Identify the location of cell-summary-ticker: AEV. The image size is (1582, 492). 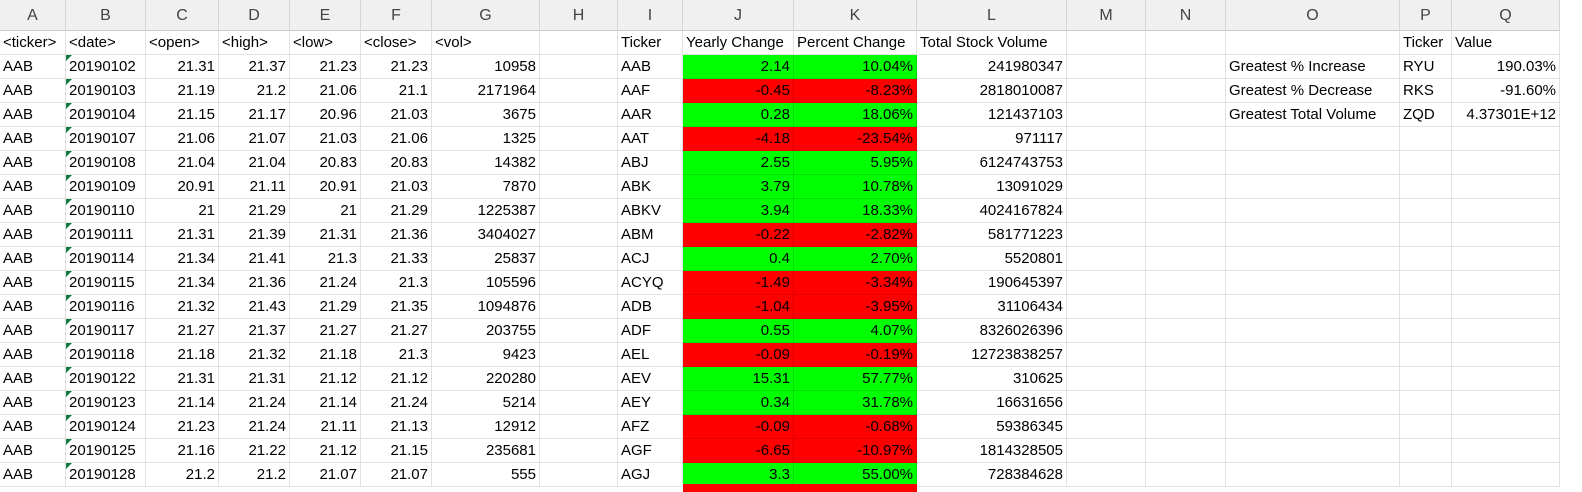
(650, 379).